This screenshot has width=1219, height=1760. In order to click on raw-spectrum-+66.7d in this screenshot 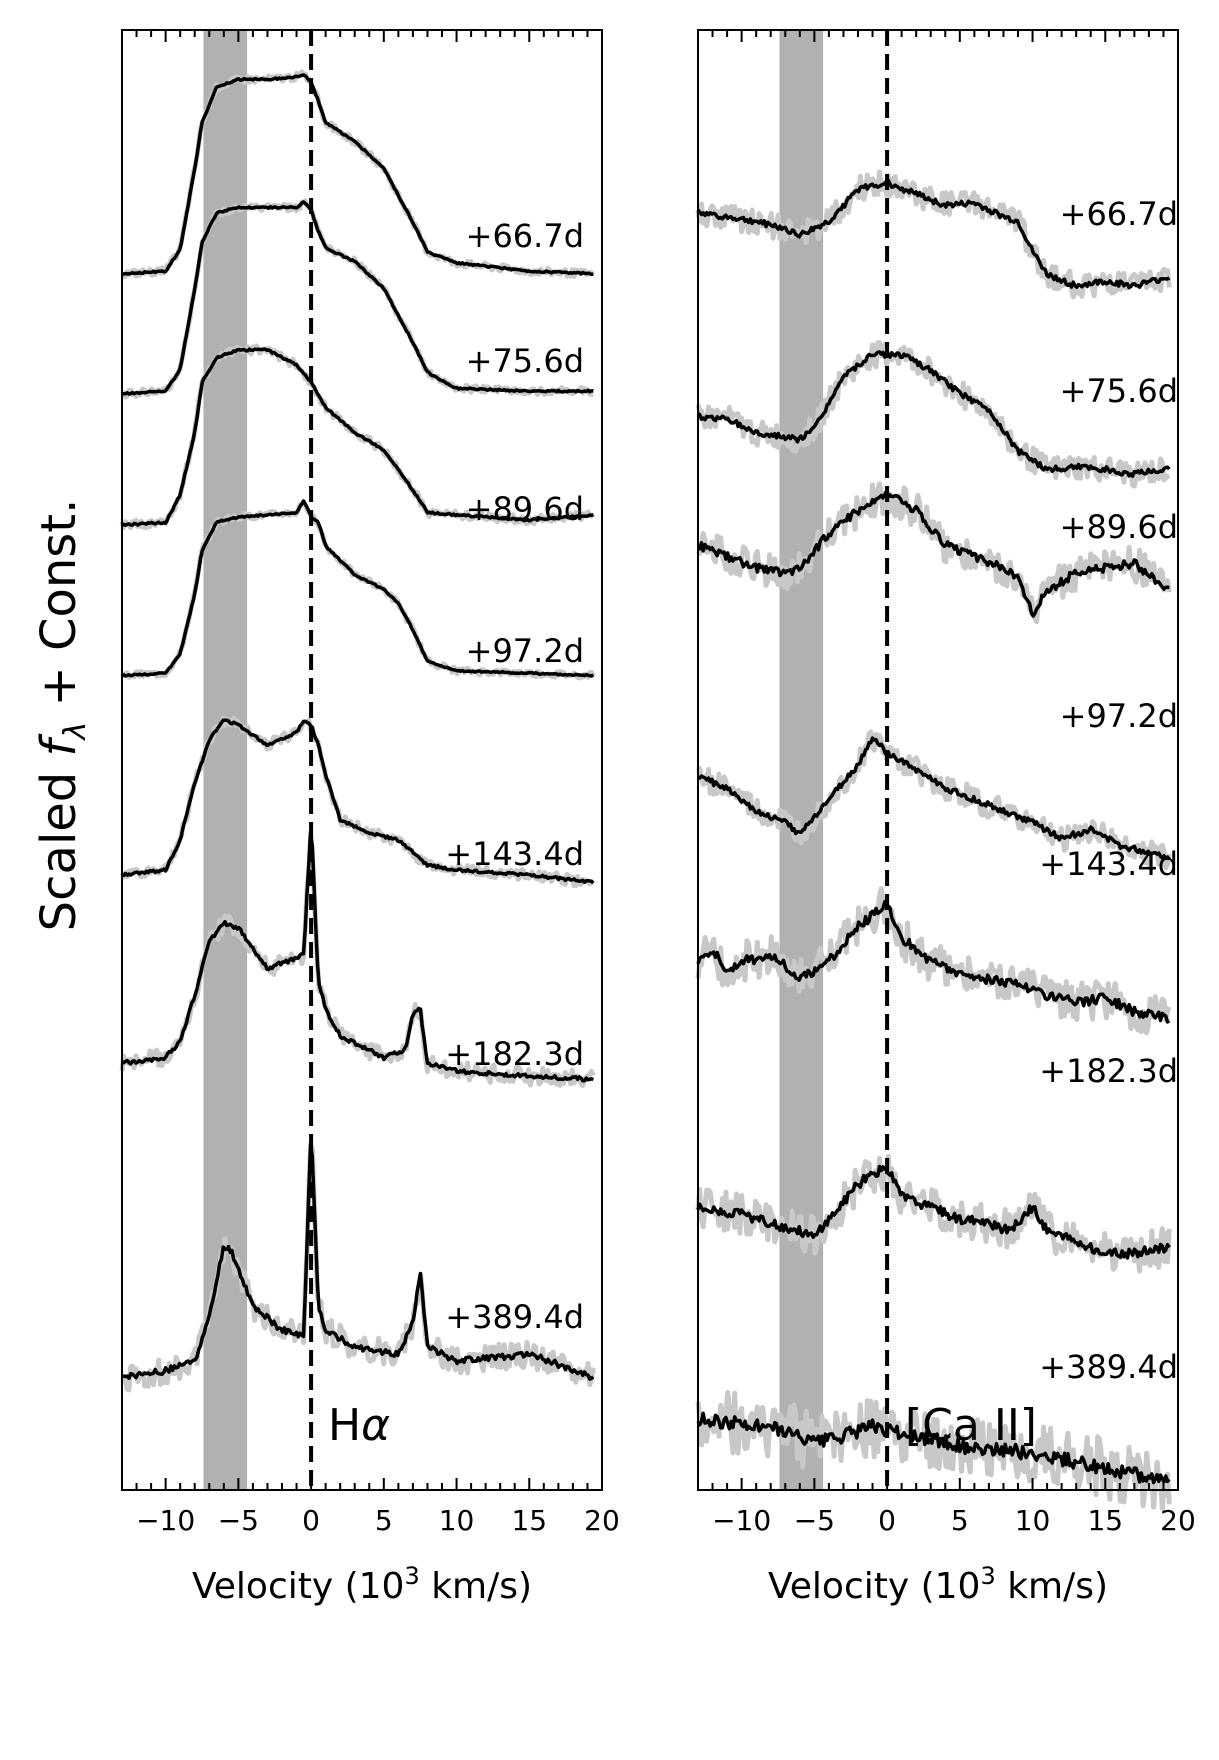, I will do `click(933, 234)`.